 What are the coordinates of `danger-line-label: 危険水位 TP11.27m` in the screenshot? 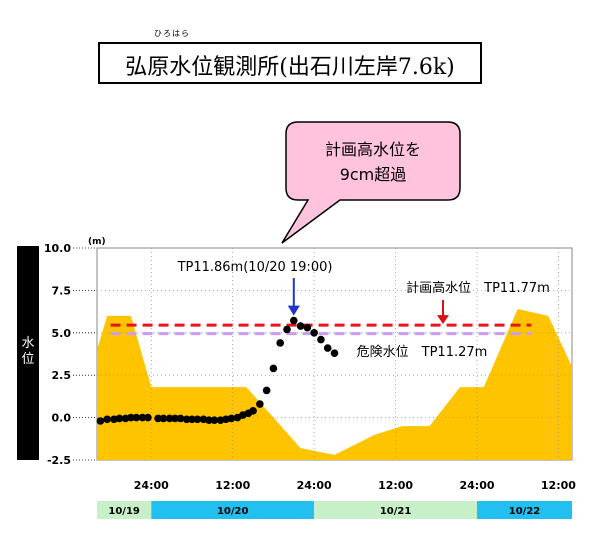 It's located at (422, 352).